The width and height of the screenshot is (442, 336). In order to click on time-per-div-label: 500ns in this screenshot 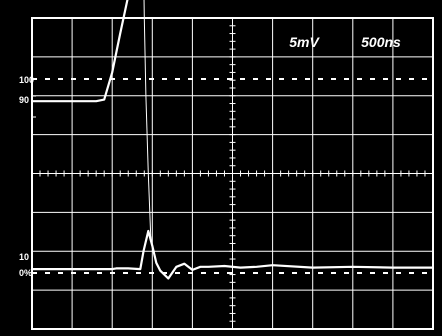, I will do `click(381, 42)`.